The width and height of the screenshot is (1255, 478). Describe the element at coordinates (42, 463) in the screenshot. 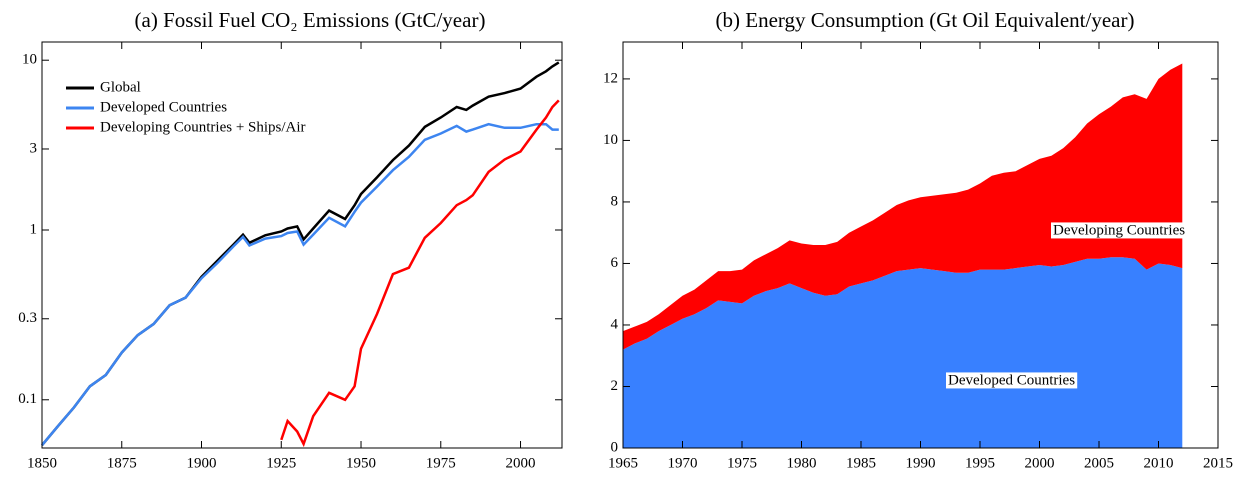

I see `x-tick-label: 1850` at that location.